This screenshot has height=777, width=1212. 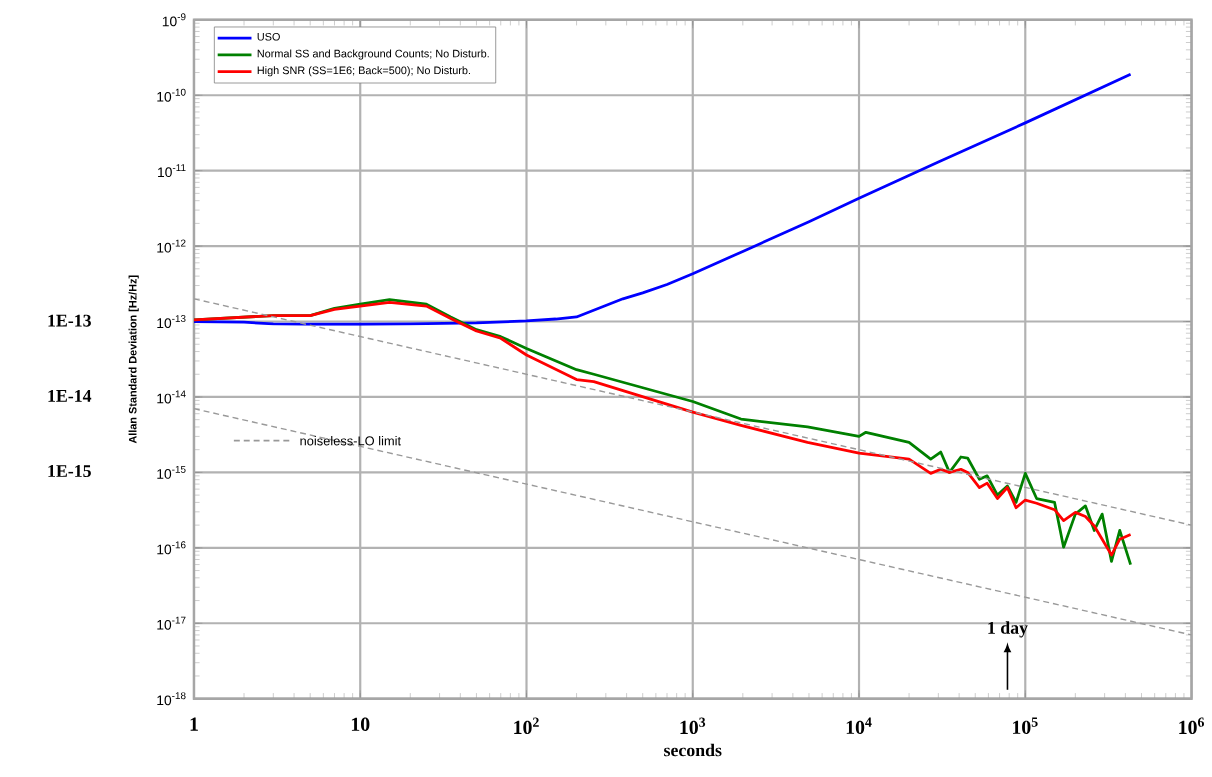 I want to click on text: 1E-13, so click(x=69, y=320).